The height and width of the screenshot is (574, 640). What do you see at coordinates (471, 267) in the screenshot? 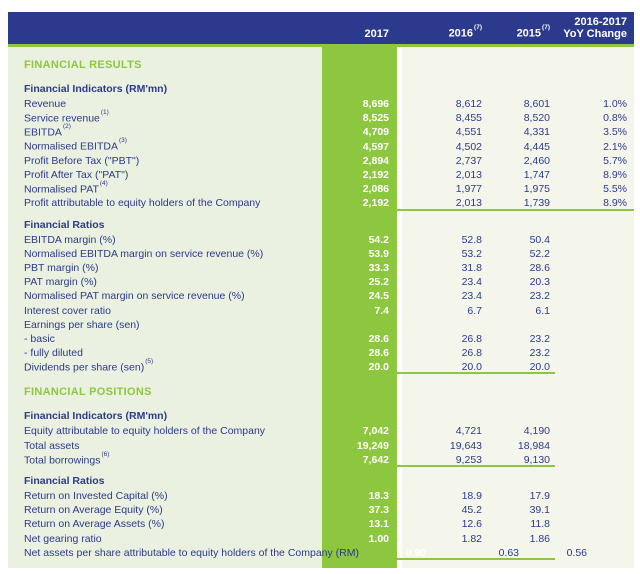
I see `cell-2016: 31.8` at bounding box center [471, 267].